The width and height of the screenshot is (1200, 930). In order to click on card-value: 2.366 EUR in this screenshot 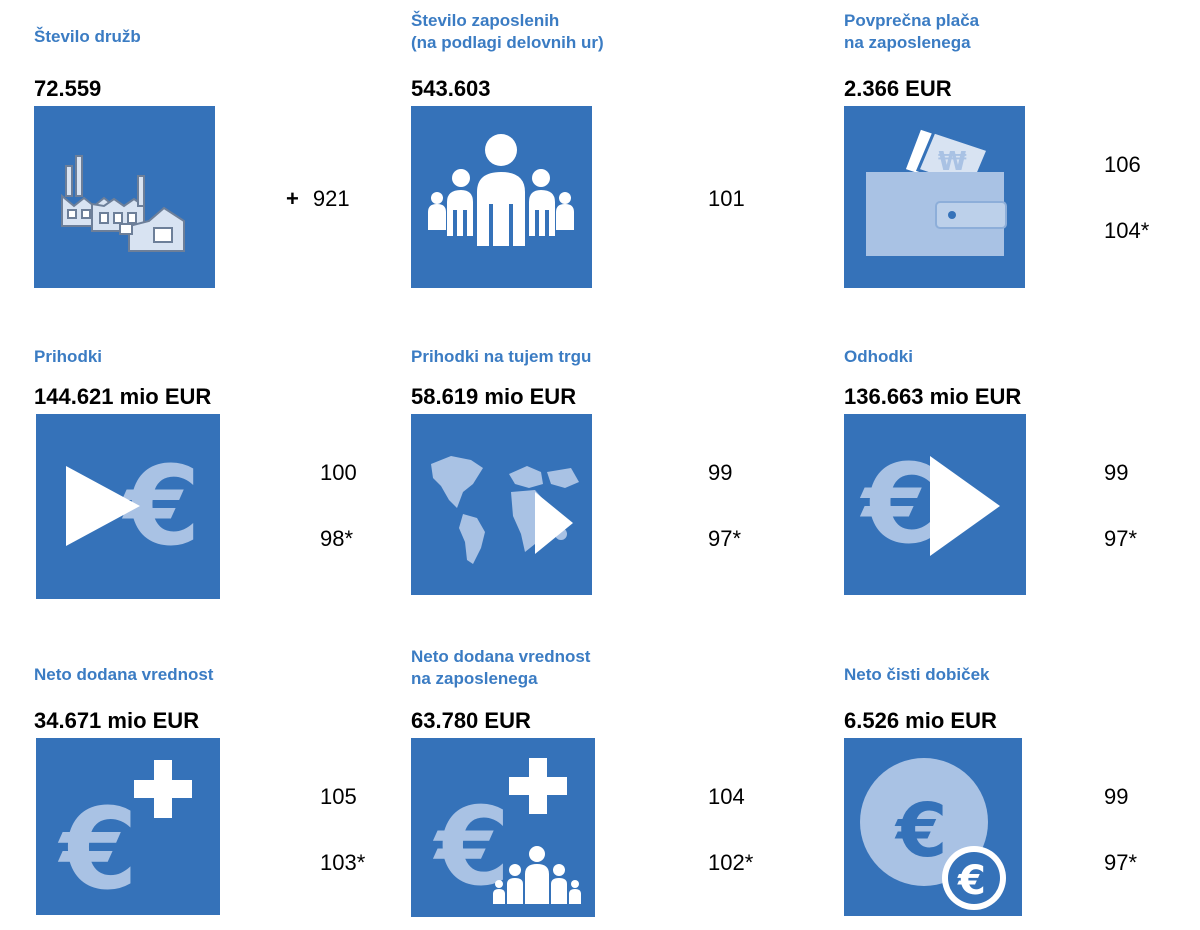, I will do `click(898, 88)`.